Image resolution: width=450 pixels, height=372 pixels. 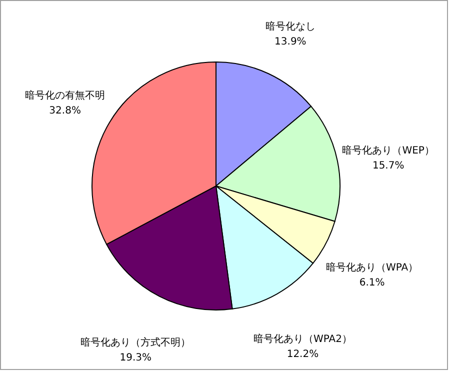 What do you see at coordinates (302, 354) in the screenshot?
I see `data-label: 12.2%` at bounding box center [302, 354].